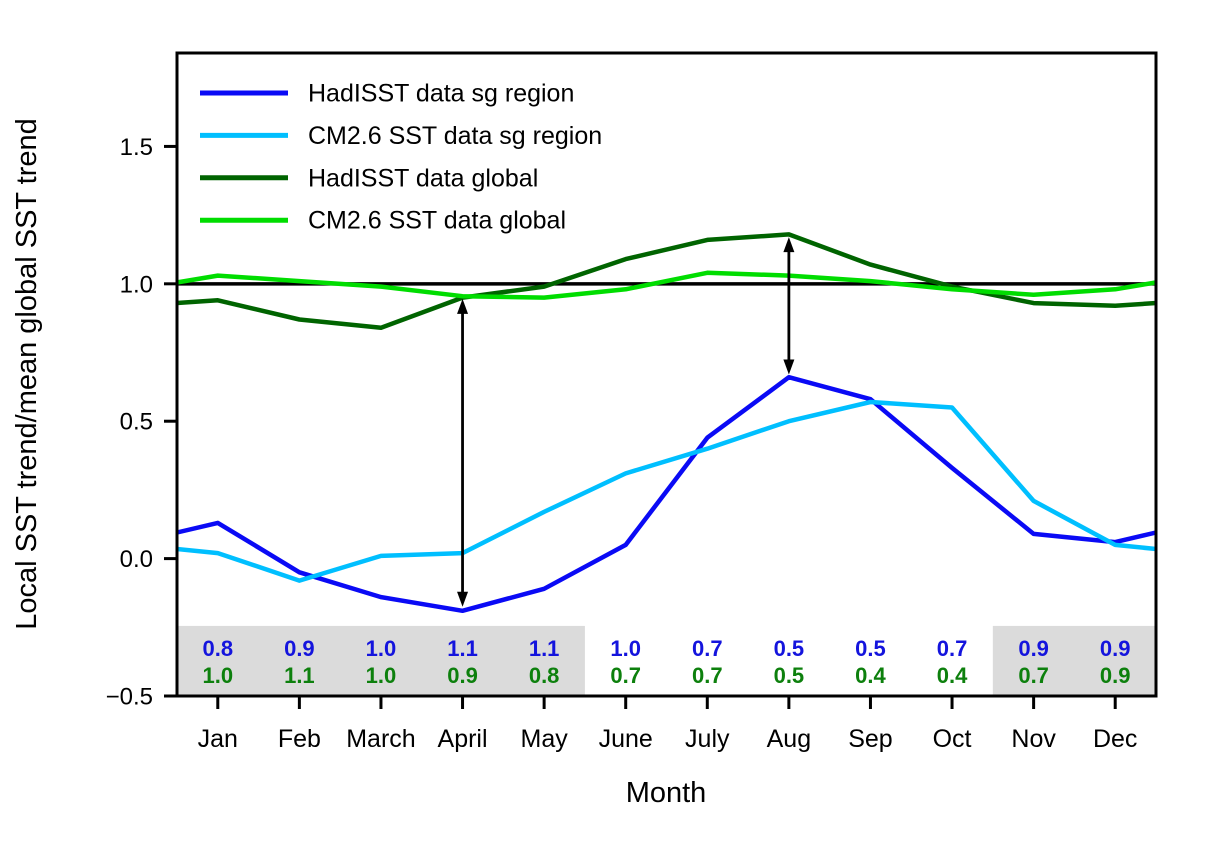  What do you see at coordinates (299, 739) in the screenshot?
I see `x-tick-label: Feb` at bounding box center [299, 739].